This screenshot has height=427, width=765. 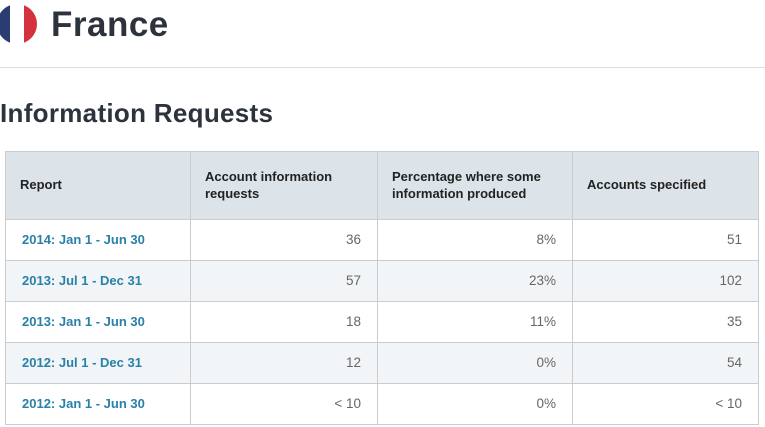 What do you see at coordinates (83, 240) in the screenshot?
I see `report-link: 2014: Jan 1 - Jun 30` at bounding box center [83, 240].